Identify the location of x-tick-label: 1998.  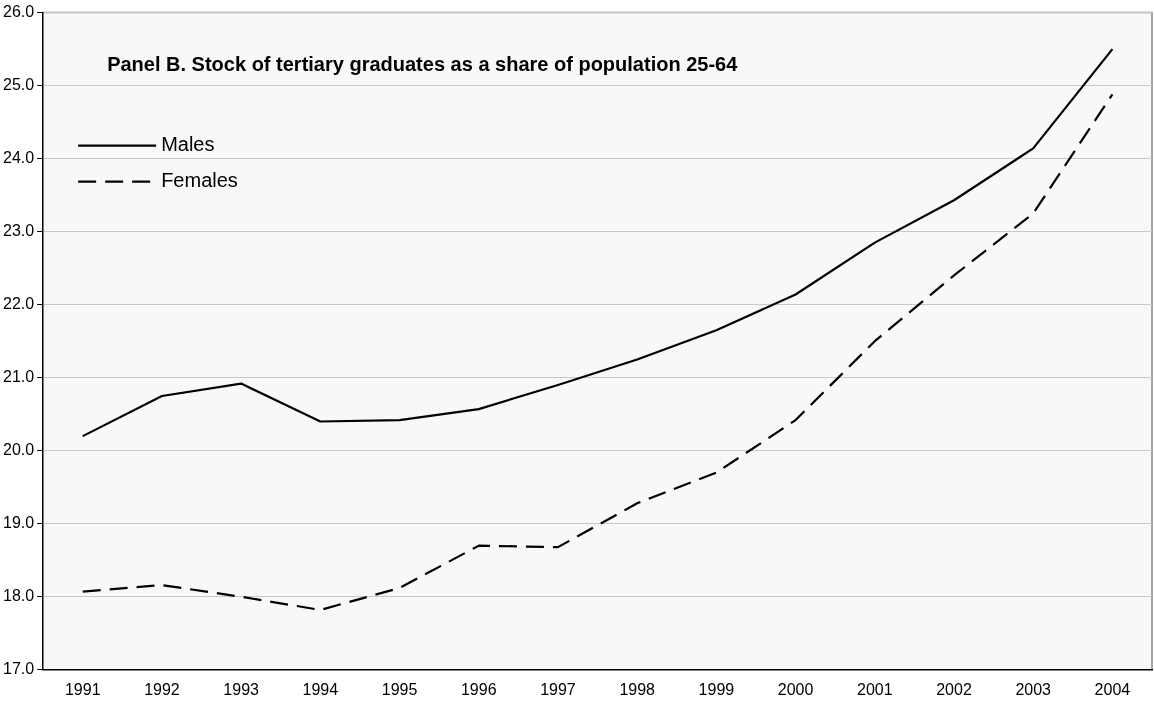
(637, 689).